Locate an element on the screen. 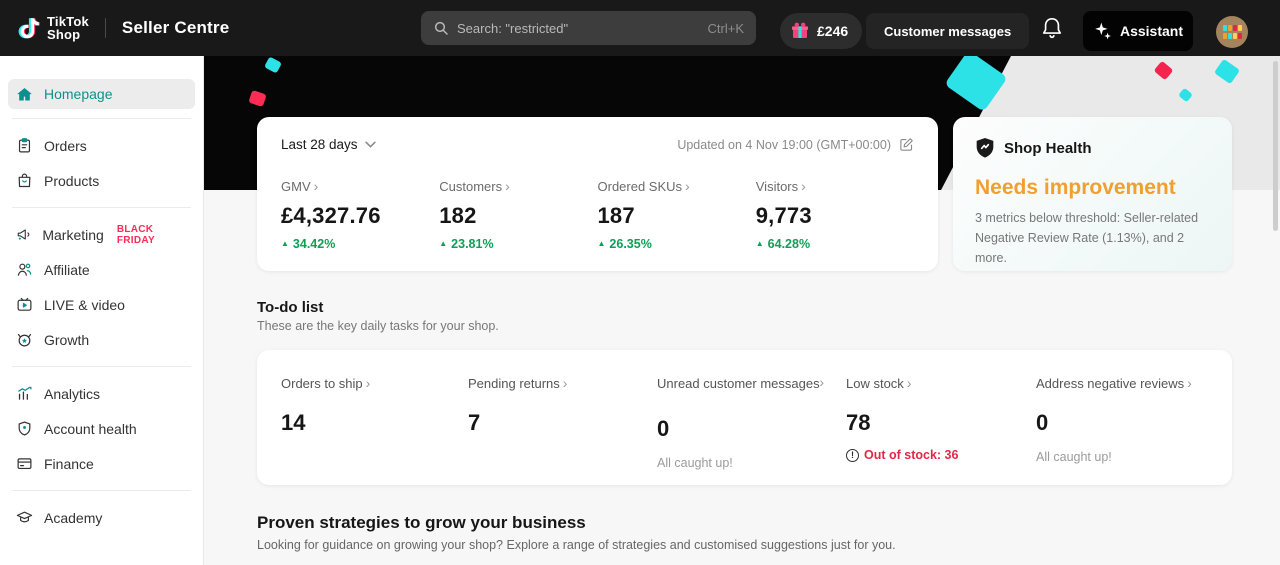  metric-ordered-skus: Ordered SKUs 187 26.35% is located at coordinates (677, 214).